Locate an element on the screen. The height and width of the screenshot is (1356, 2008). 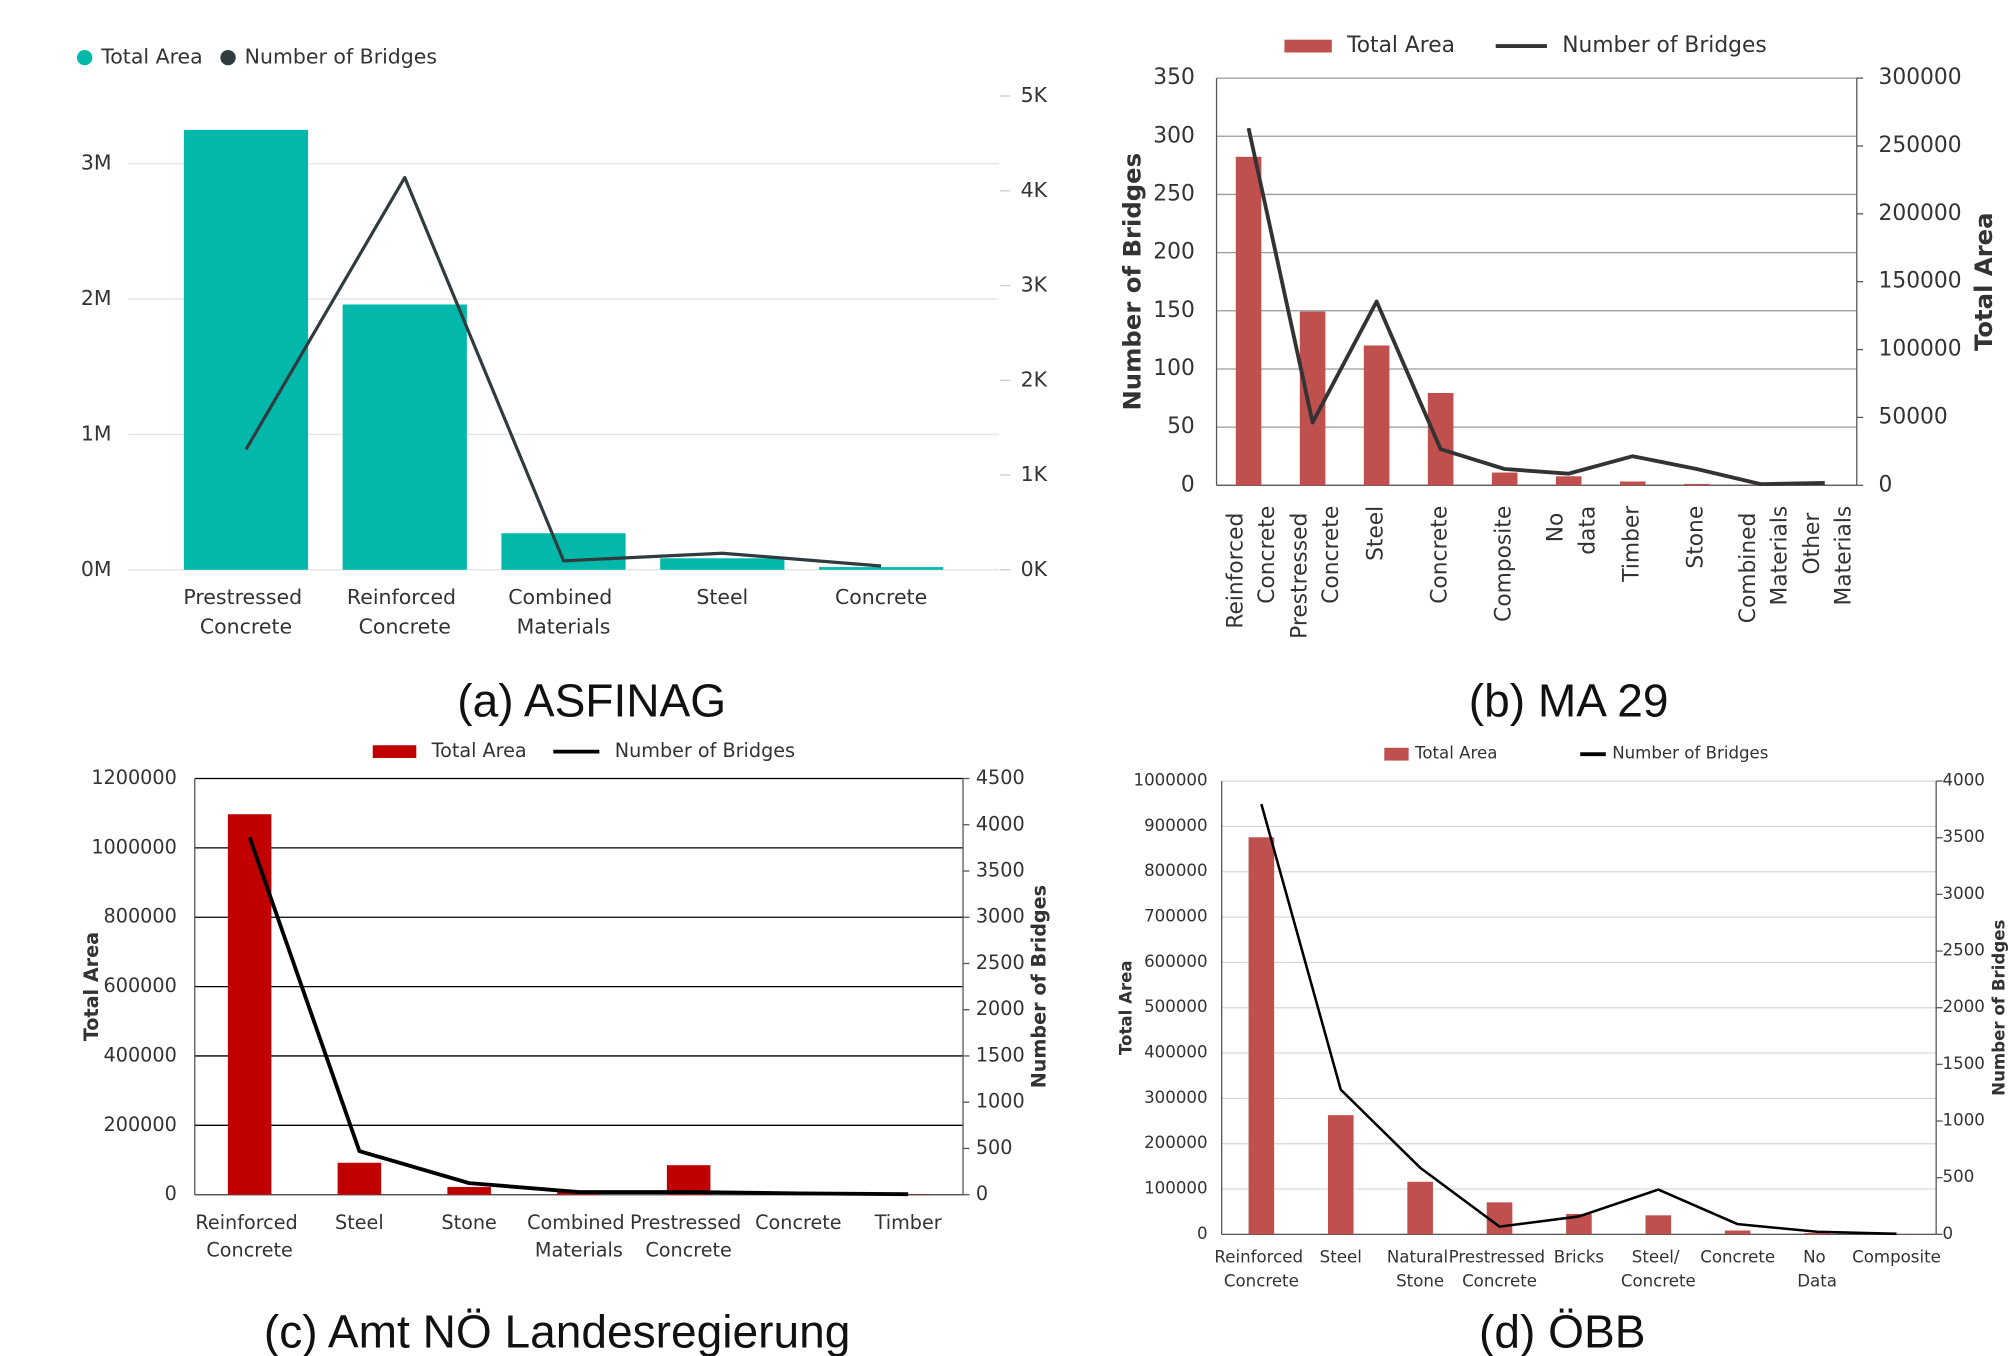
y-tick-label: 100 is located at coordinates (1174, 368).